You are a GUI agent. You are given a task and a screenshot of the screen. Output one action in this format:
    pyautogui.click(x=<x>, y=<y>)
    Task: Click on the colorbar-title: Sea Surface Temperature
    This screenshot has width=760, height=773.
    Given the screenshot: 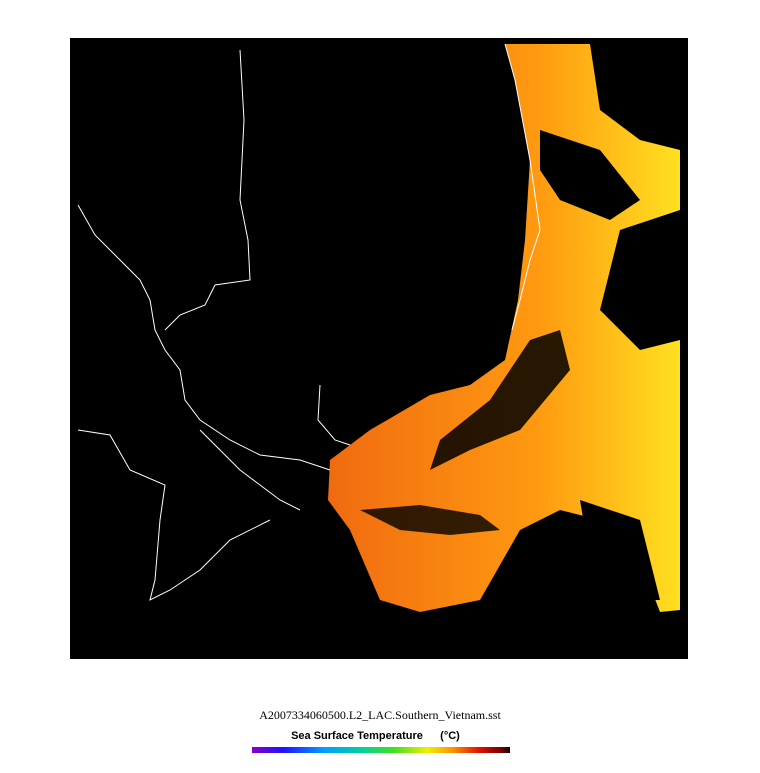 What is the action you would take?
    pyautogui.click(x=357, y=736)
    